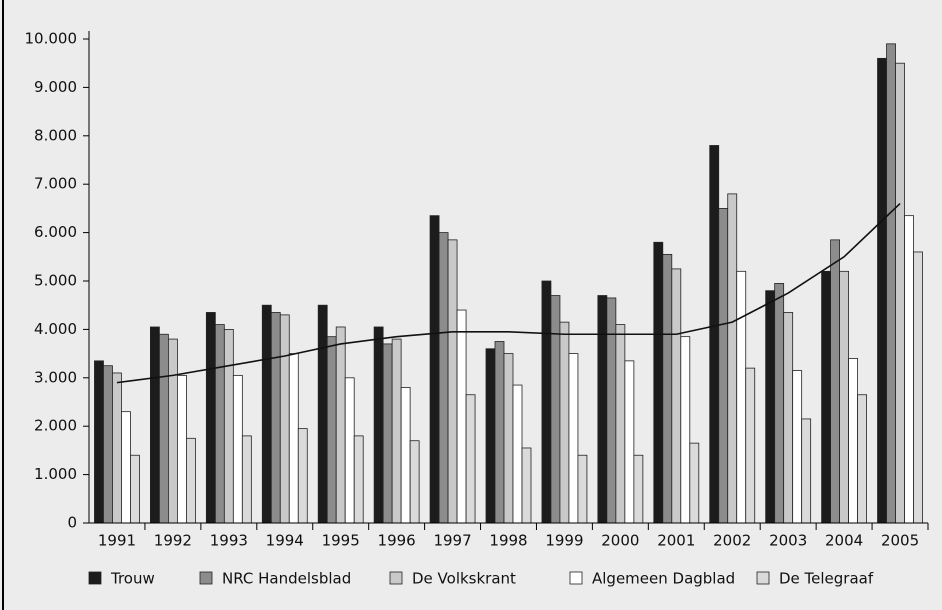 The width and height of the screenshot is (942, 610). I want to click on legend-label: NRC Handelsblad, so click(286, 579).